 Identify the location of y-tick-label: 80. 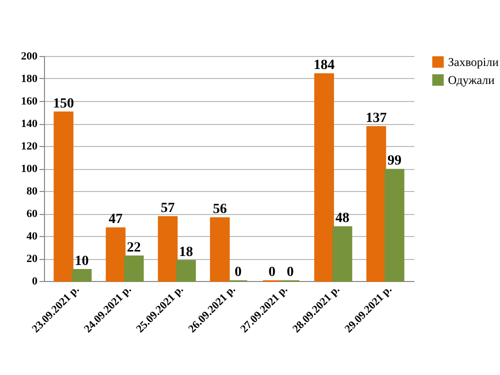
(32, 192).